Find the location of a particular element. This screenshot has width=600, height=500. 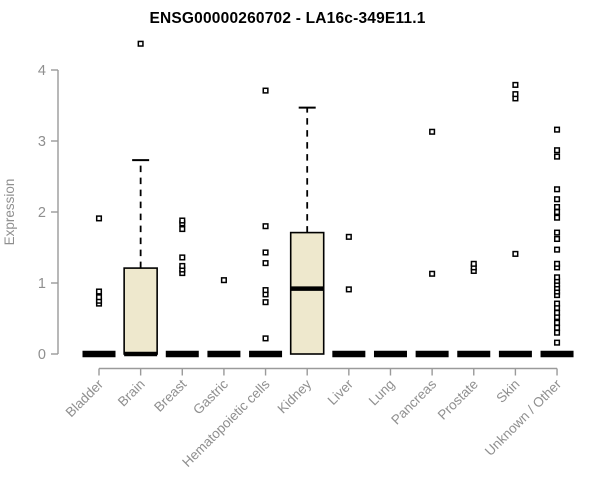

y-tick-label: 4 is located at coordinates (42, 71).